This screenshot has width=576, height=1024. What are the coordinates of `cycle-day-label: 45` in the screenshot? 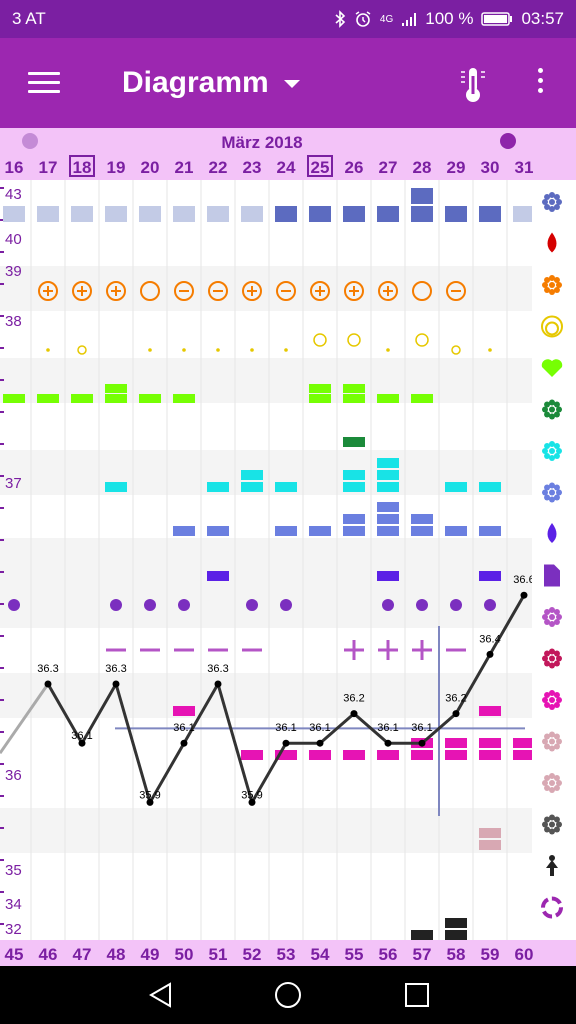 It's located at (14, 954).